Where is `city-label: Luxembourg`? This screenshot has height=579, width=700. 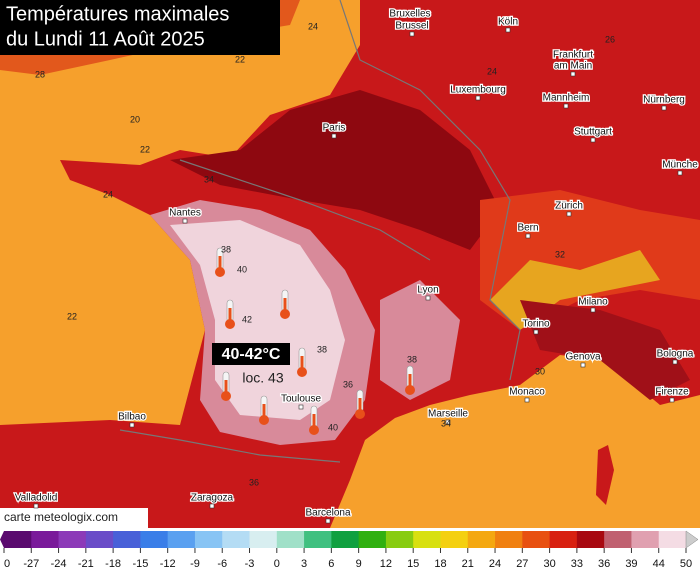 city-label: Luxembourg is located at coordinates (478, 90).